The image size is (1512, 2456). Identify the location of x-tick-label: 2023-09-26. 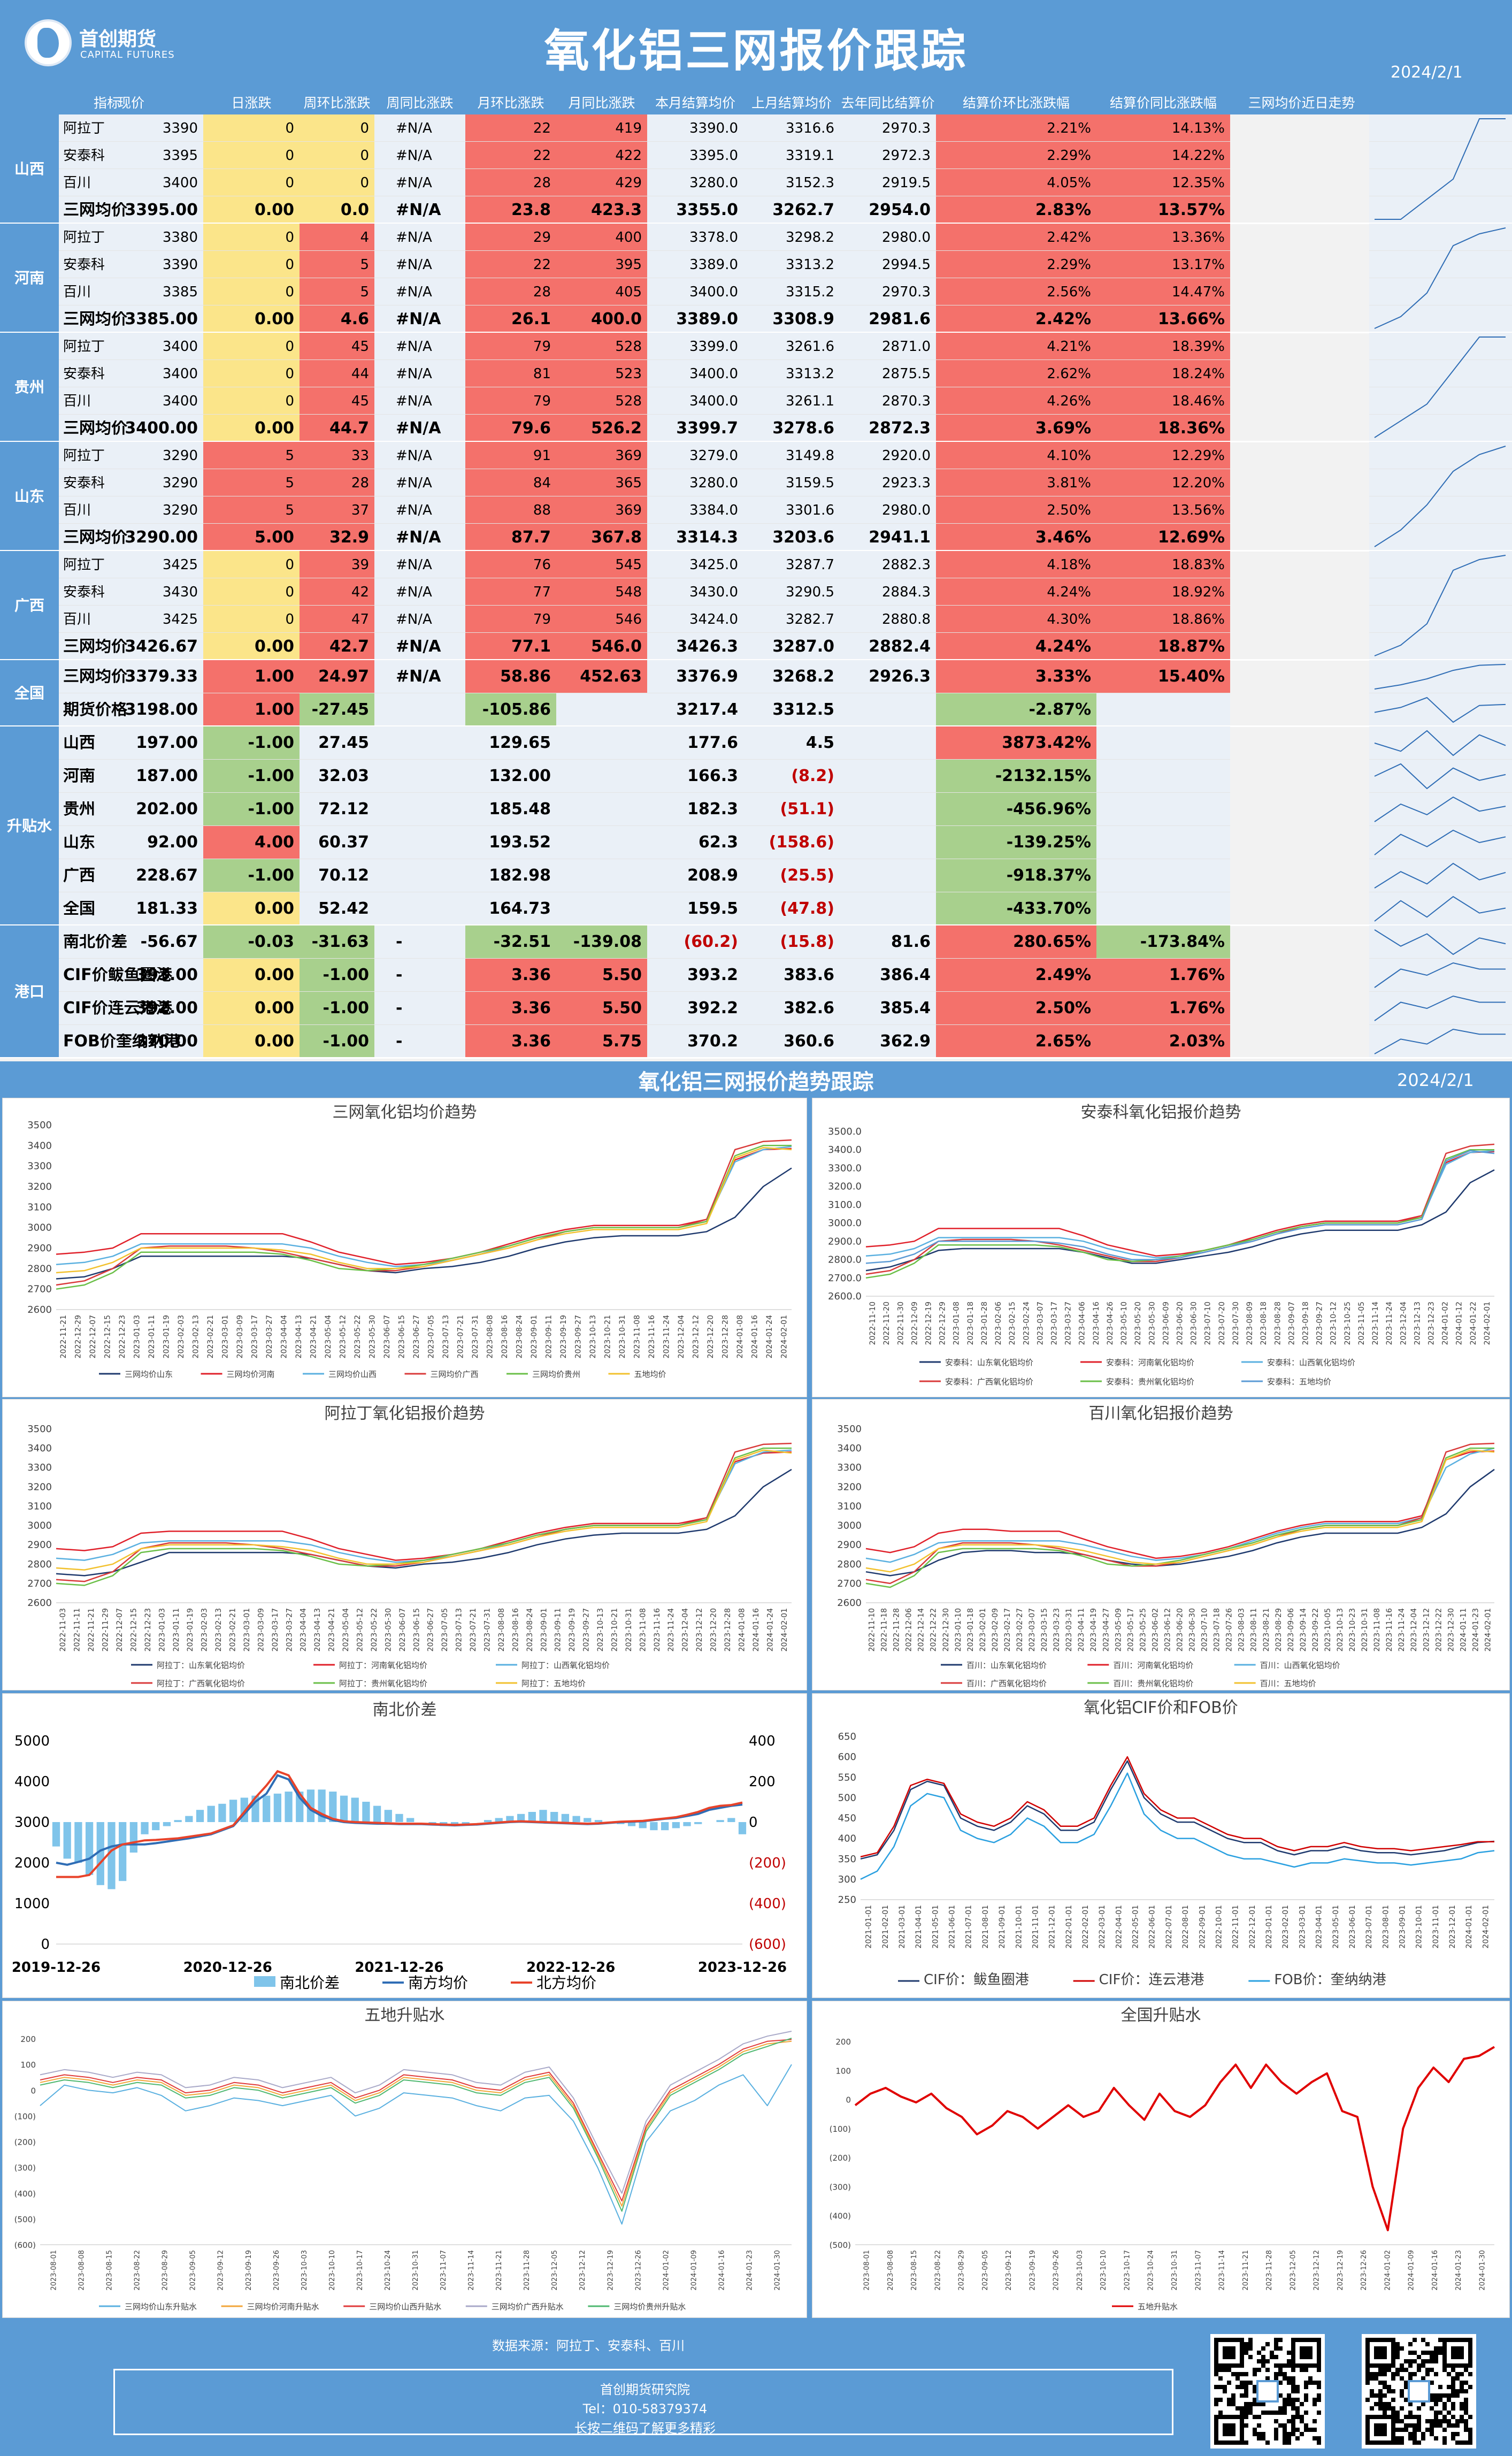
(277, 2270).